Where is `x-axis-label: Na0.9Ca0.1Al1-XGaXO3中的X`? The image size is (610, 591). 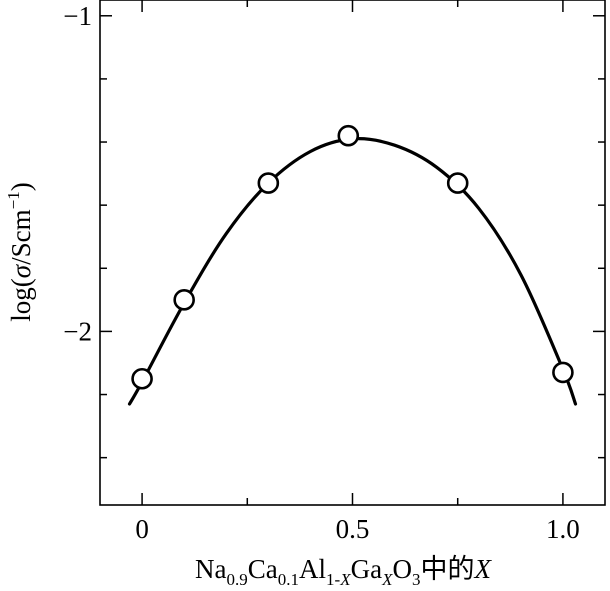 x-axis-label: Na0.9Ca0.1Al1-XGaXO3中的X is located at coordinates (343, 570).